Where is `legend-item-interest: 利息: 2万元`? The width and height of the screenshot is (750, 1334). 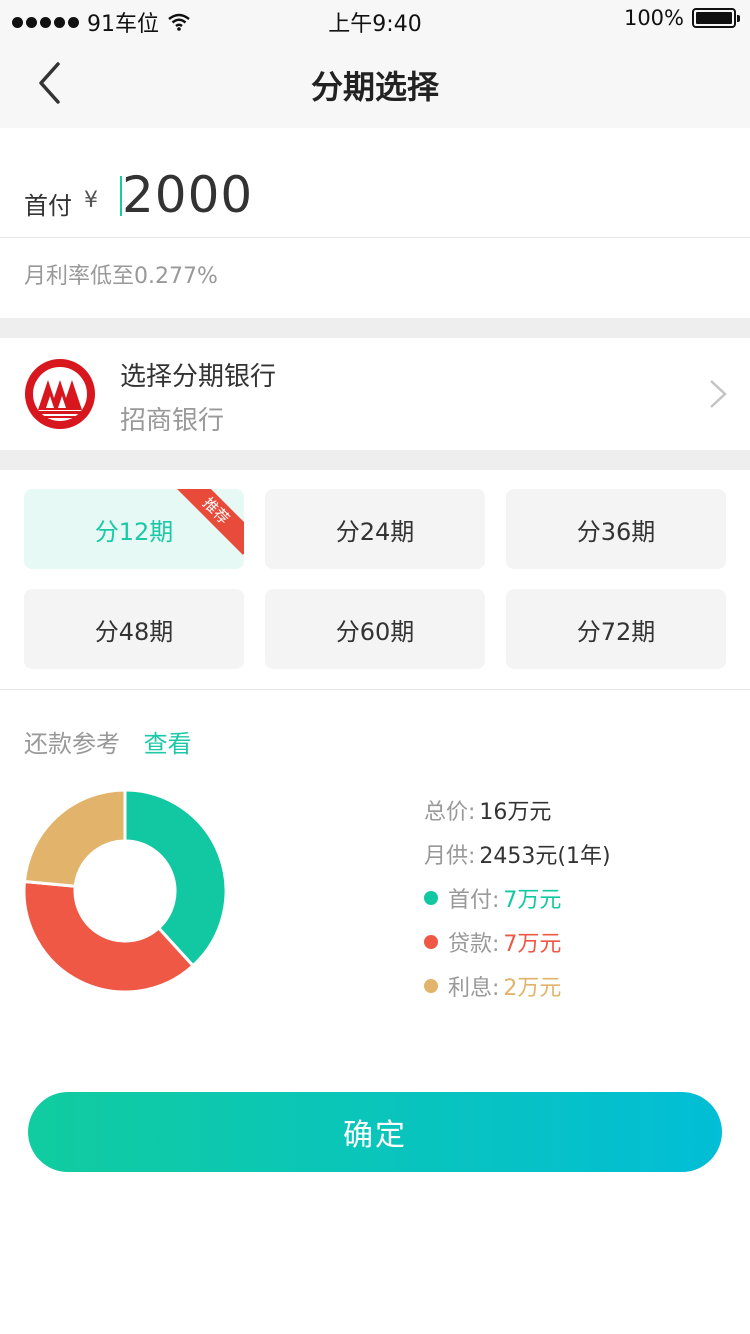 legend-item-interest: 利息: 2万元 is located at coordinates (517, 986).